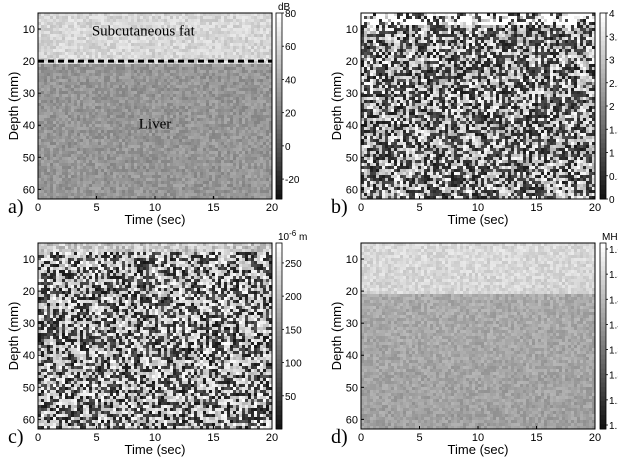  I want to click on panel-label: b), so click(339, 207).